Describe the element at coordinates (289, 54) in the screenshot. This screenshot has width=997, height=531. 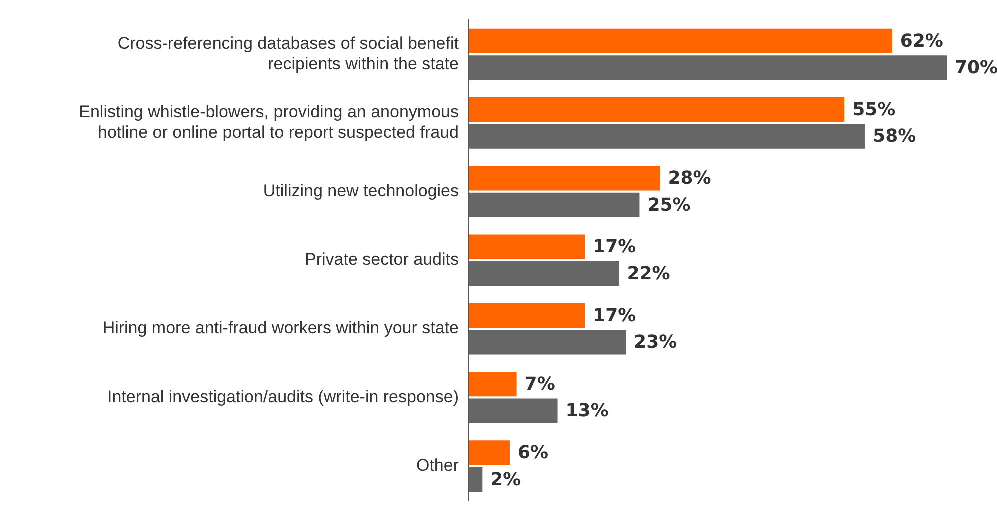
I see `y-tick-label: Cross-referencing databases of social benefit recipients within the state` at that location.